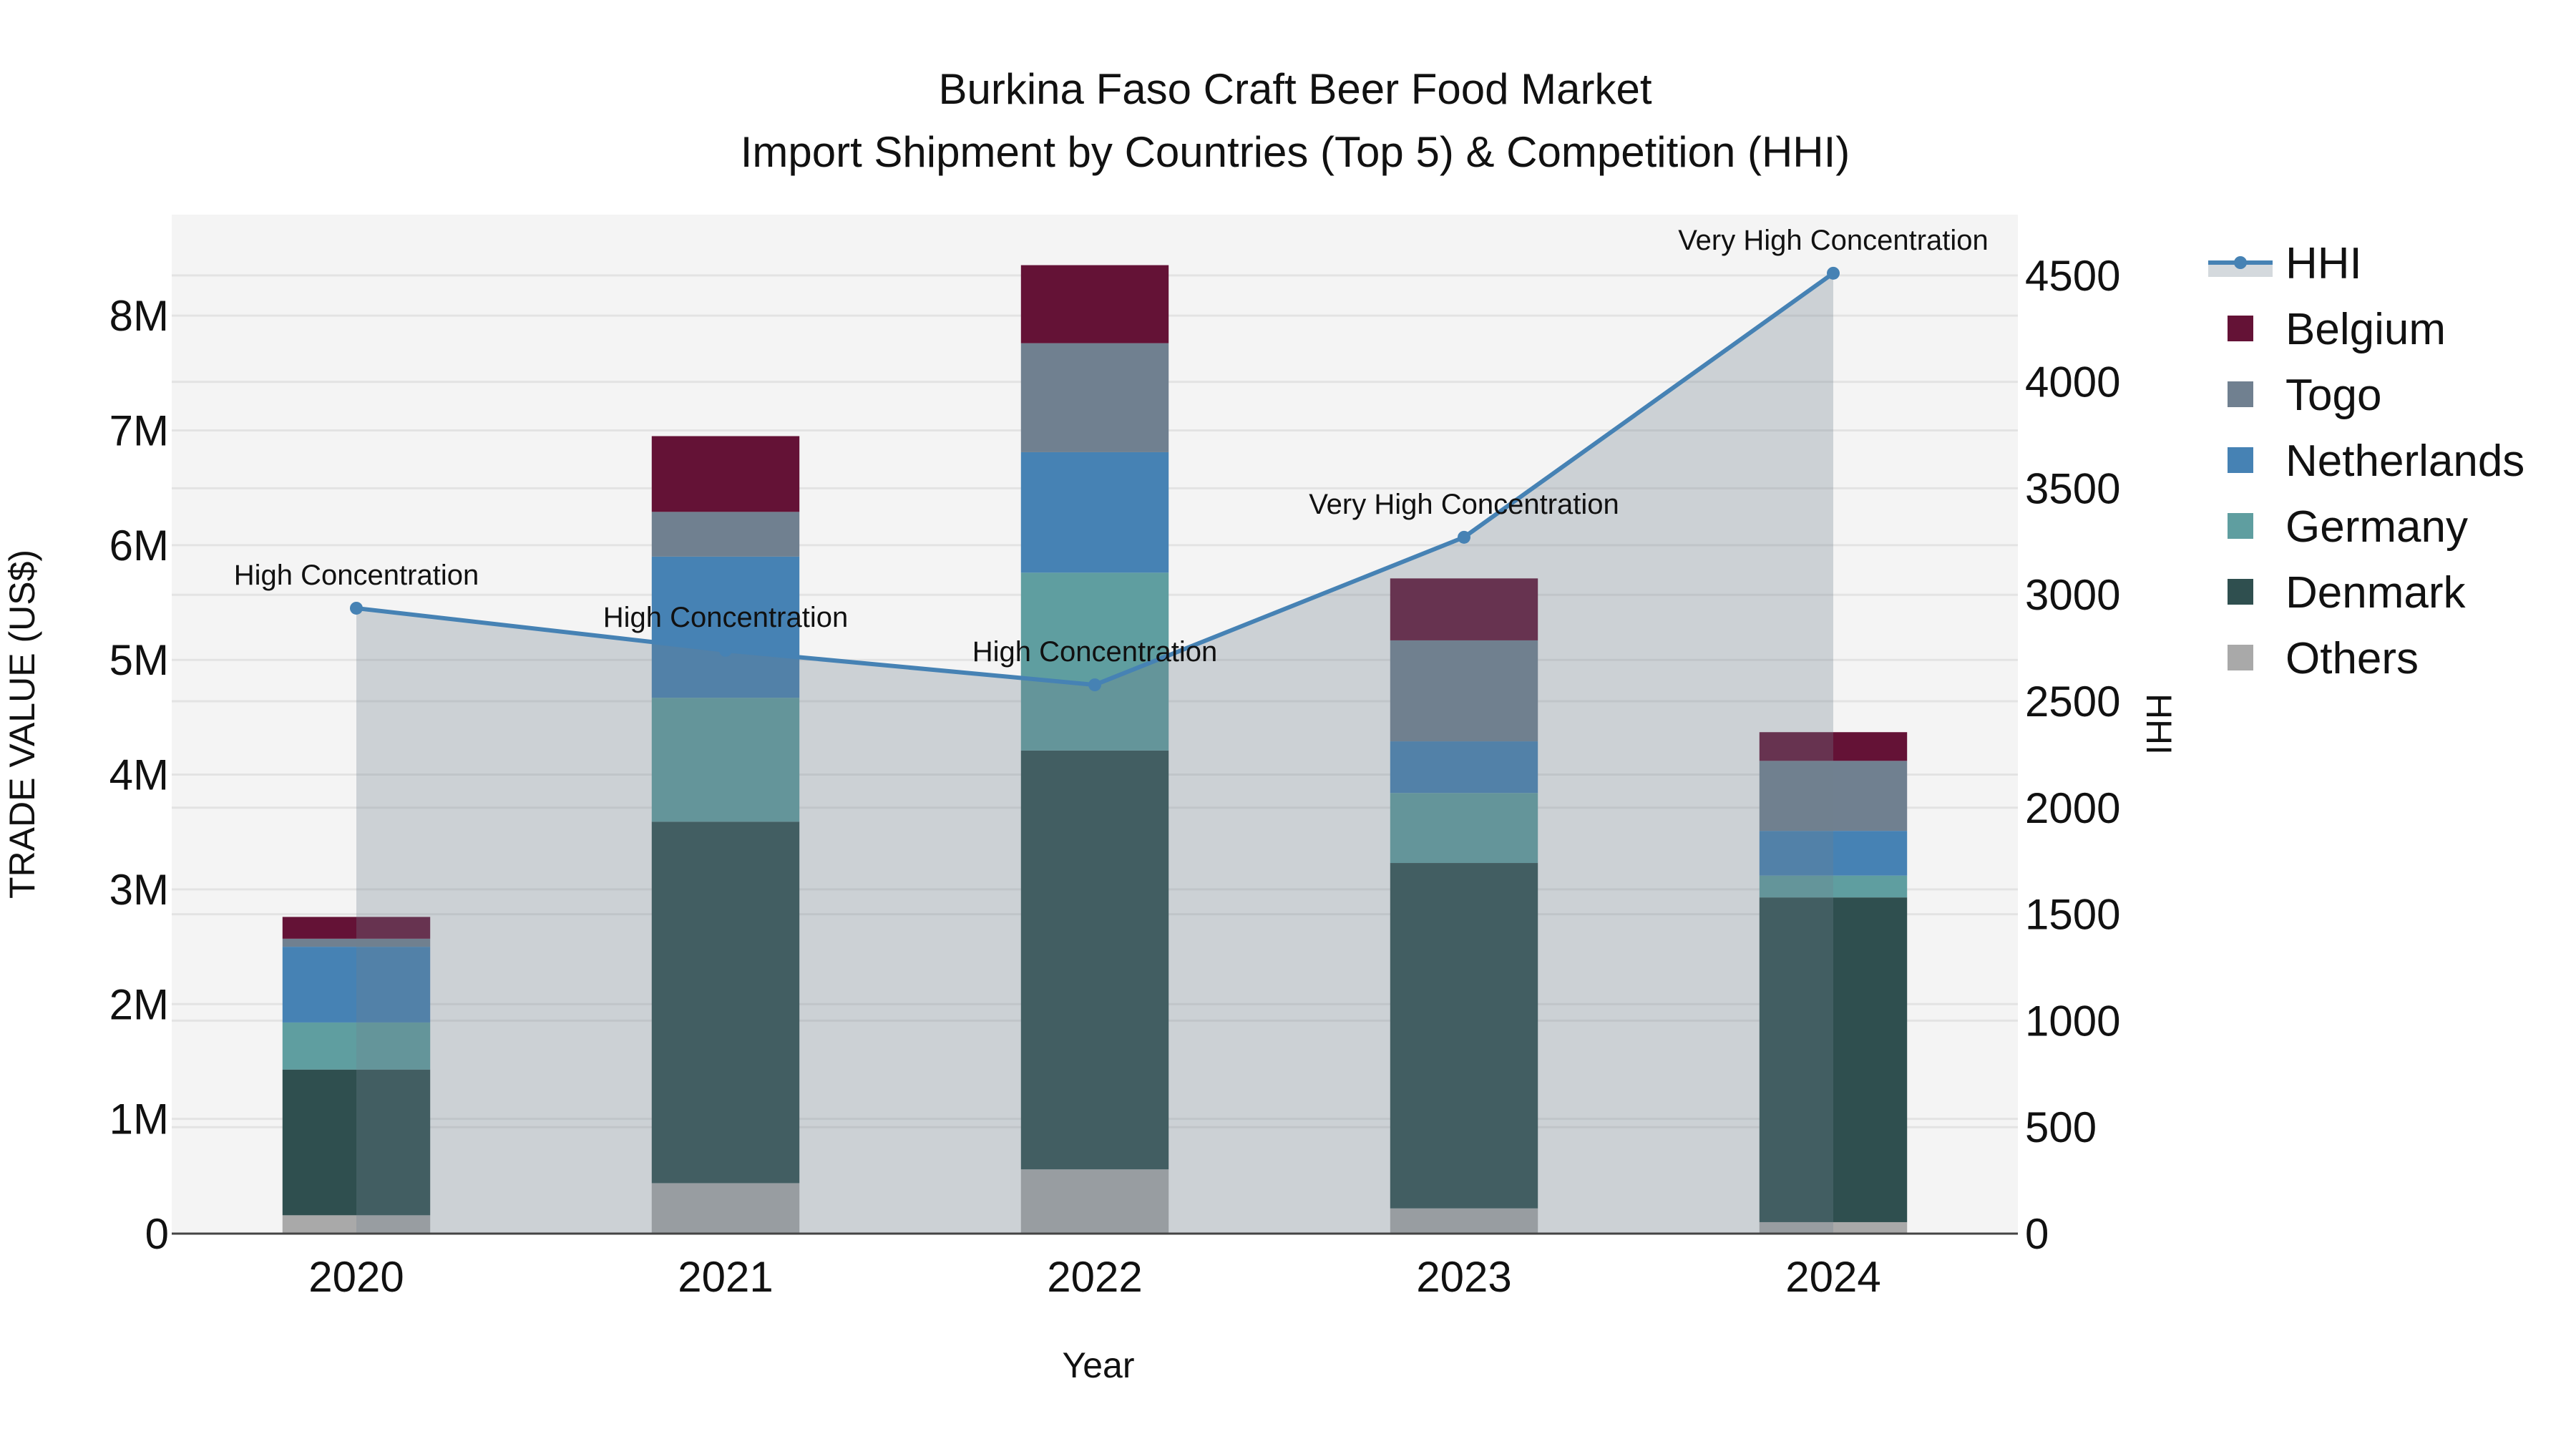 Image resolution: width=2576 pixels, height=1449 pixels. I want to click on legend-label: Denmark, so click(2376, 593).